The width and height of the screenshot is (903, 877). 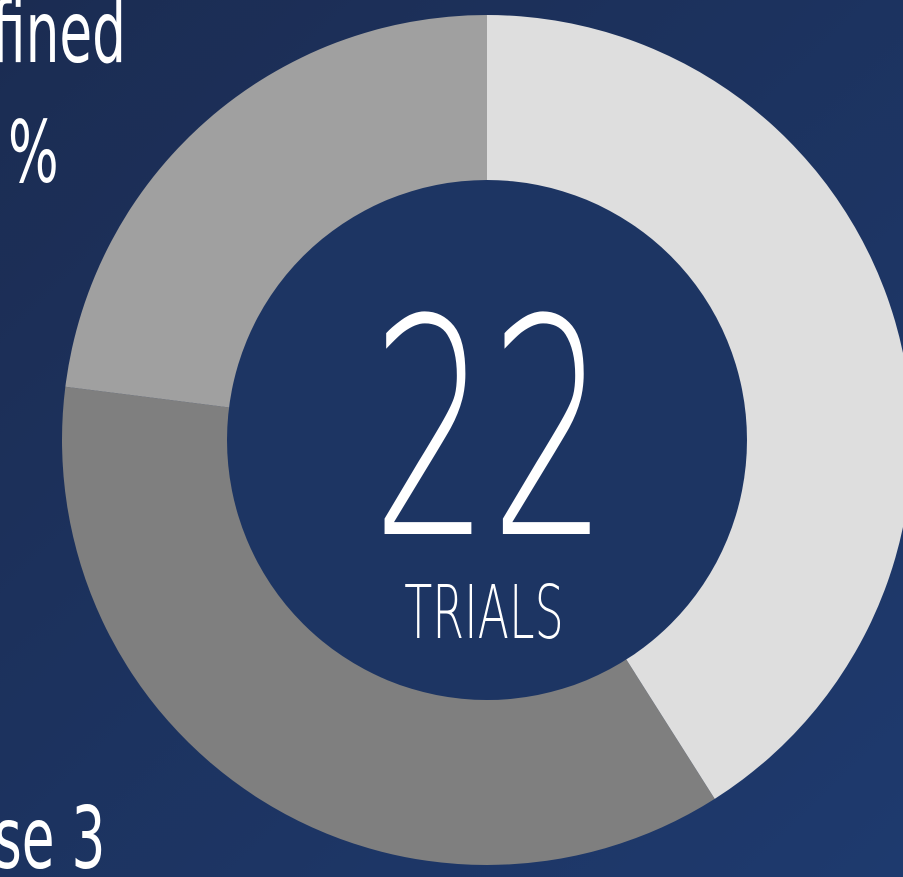 What do you see at coordinates (490, 430) in the screenshot?
I see `center-value: 22` at bounding box center [490, 430].